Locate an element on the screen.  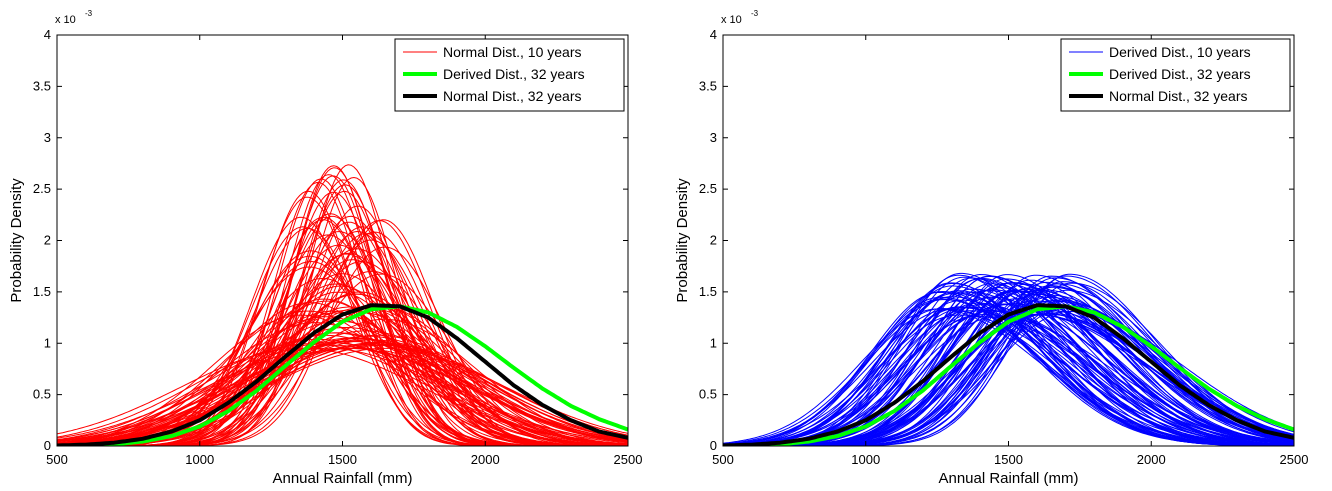
legend-label-0: Normal Dist., 10 years is located at coordinates (512, 52).